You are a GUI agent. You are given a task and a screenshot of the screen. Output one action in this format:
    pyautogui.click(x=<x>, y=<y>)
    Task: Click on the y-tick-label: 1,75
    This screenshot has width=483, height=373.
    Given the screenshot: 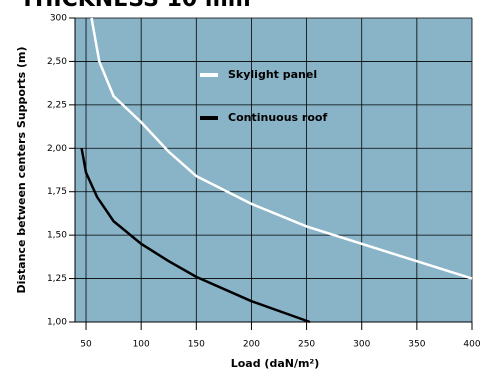 What is the action you would take?
    pyautogui.click(x=57, y=192)
    